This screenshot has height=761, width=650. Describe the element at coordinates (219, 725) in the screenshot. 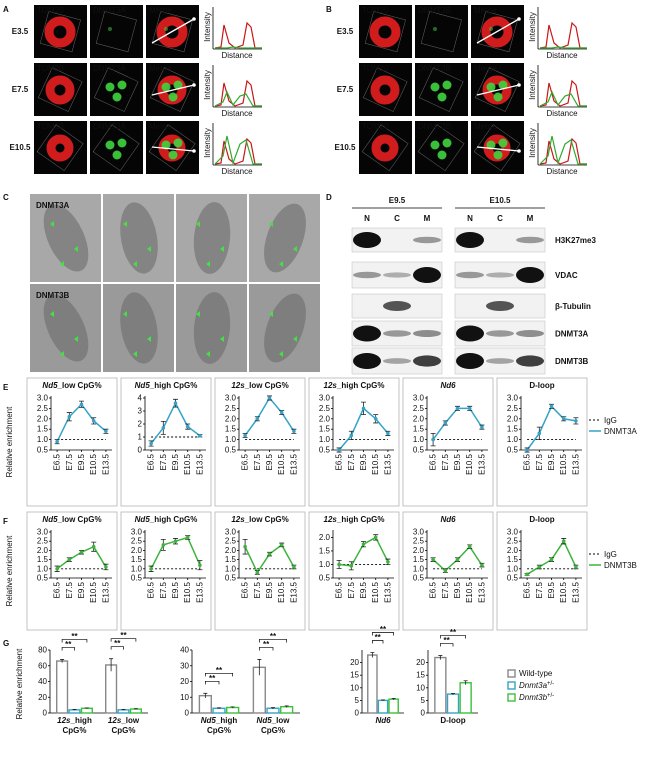

I see `x-tick-label: Nd5_high CpG%` at that location.